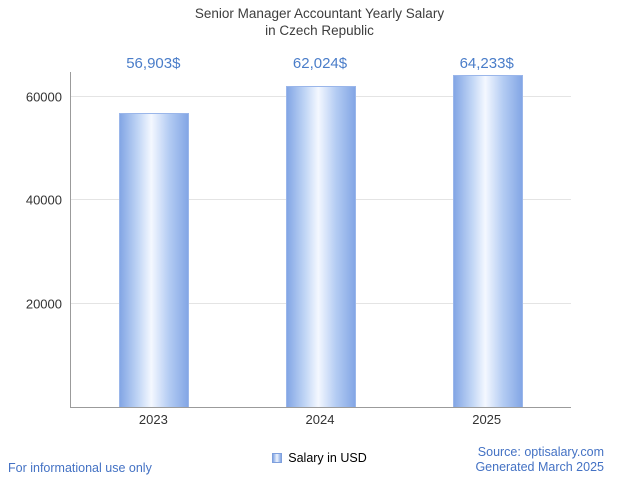  I want to click on x-axis-label-2024: 2024, so click(320, 419).